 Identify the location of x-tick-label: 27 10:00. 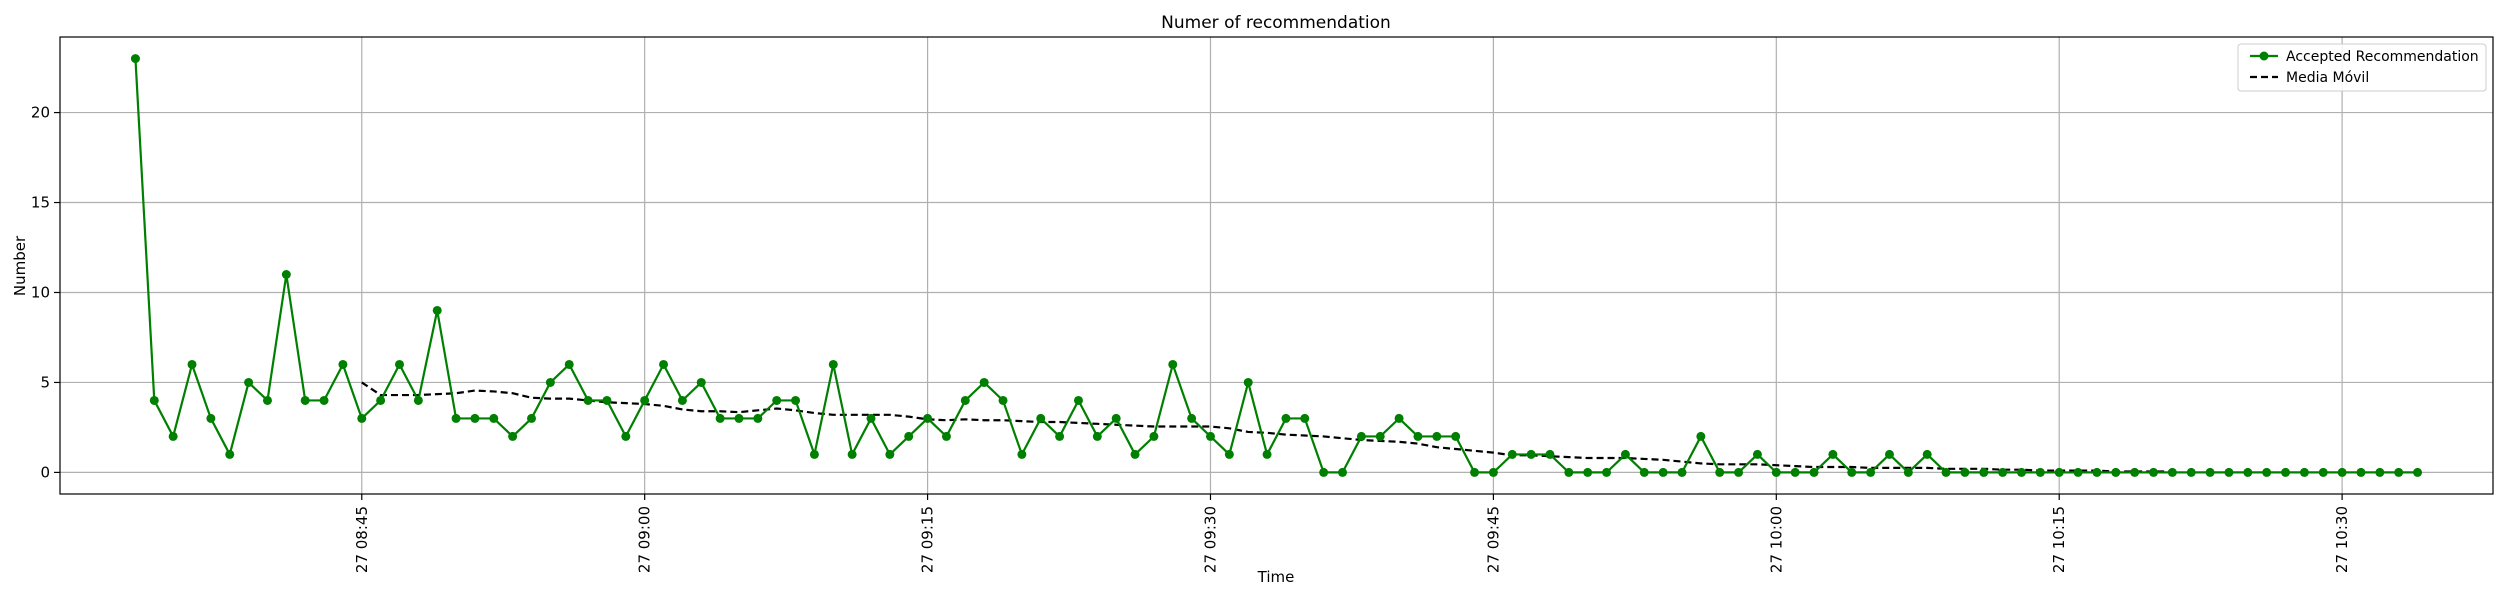
(1776, 539).